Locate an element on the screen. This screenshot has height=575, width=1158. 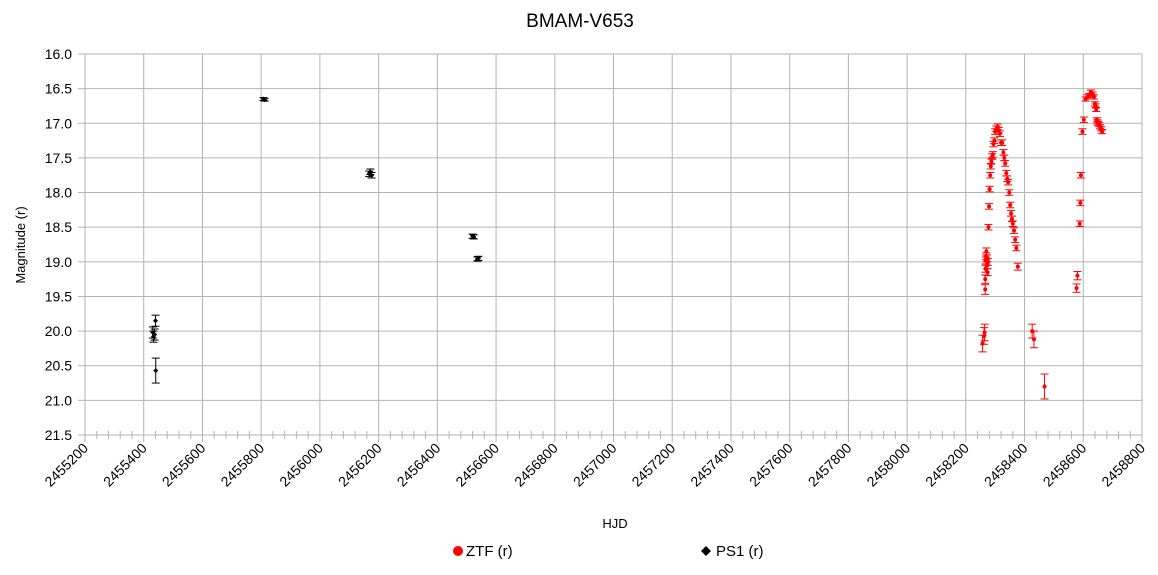
x-tick-label: 2455800 is located at coordinates (242, 465).